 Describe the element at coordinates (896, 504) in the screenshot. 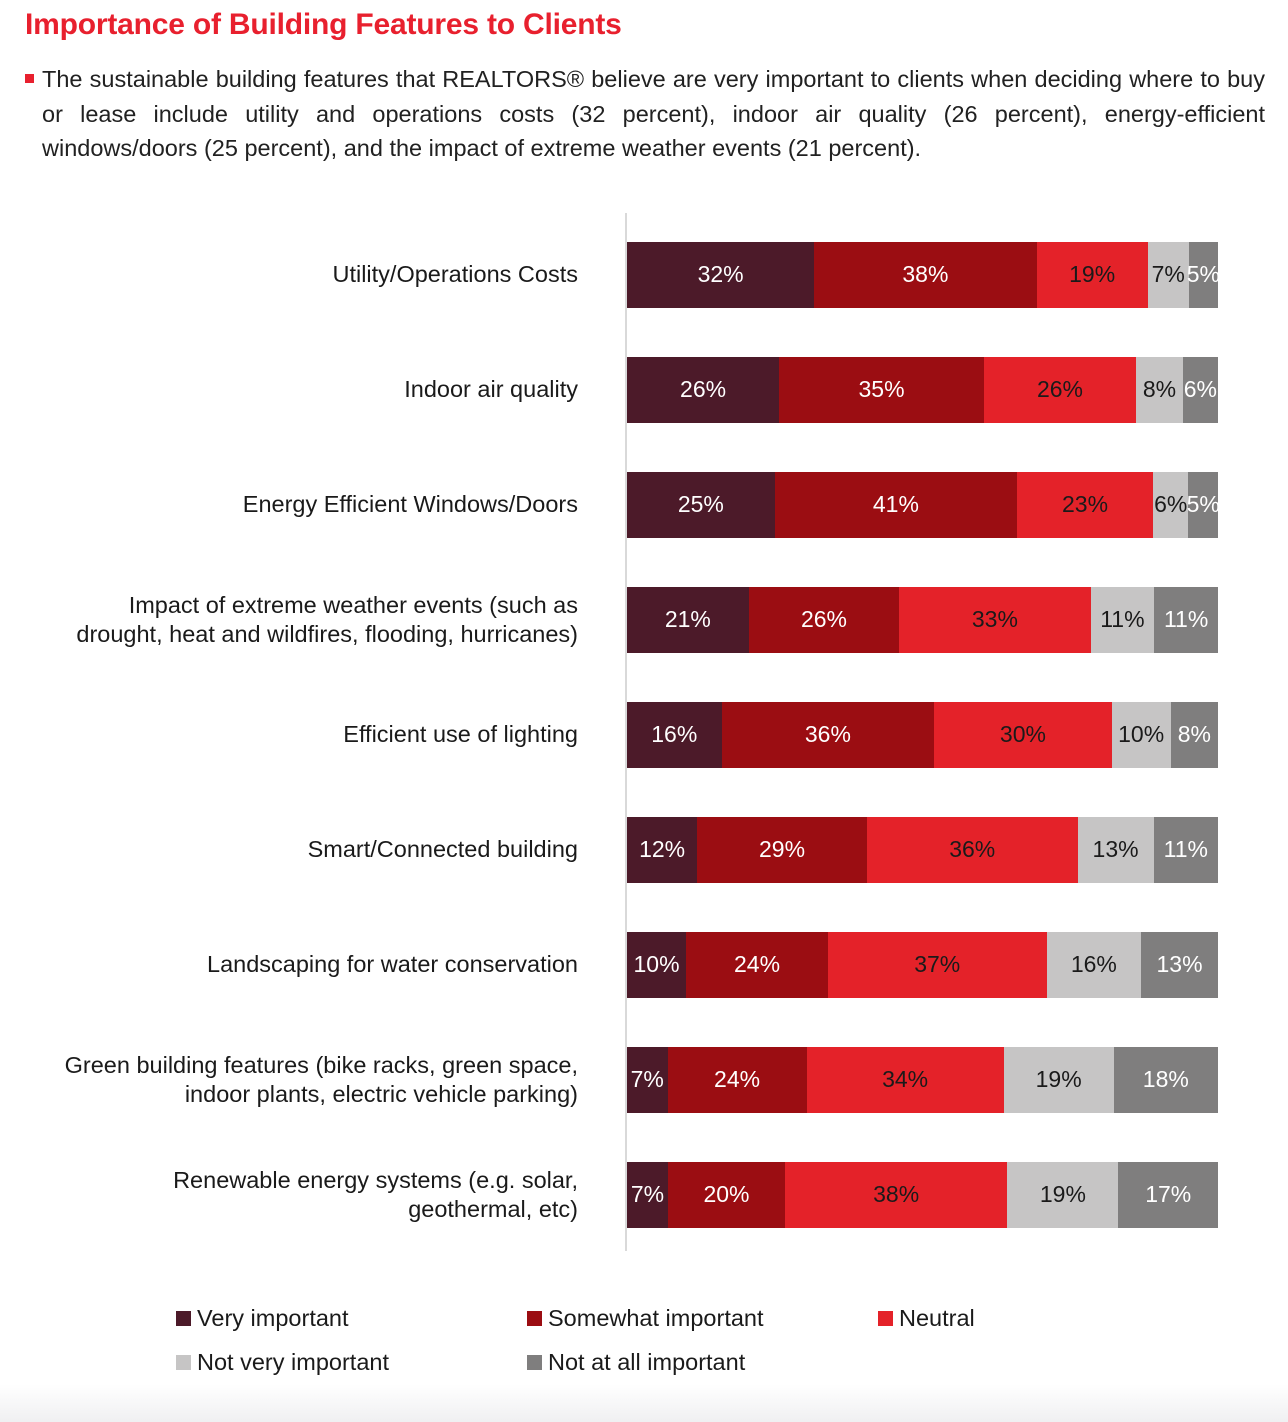

I see `bar-segment: 41%` at that location.